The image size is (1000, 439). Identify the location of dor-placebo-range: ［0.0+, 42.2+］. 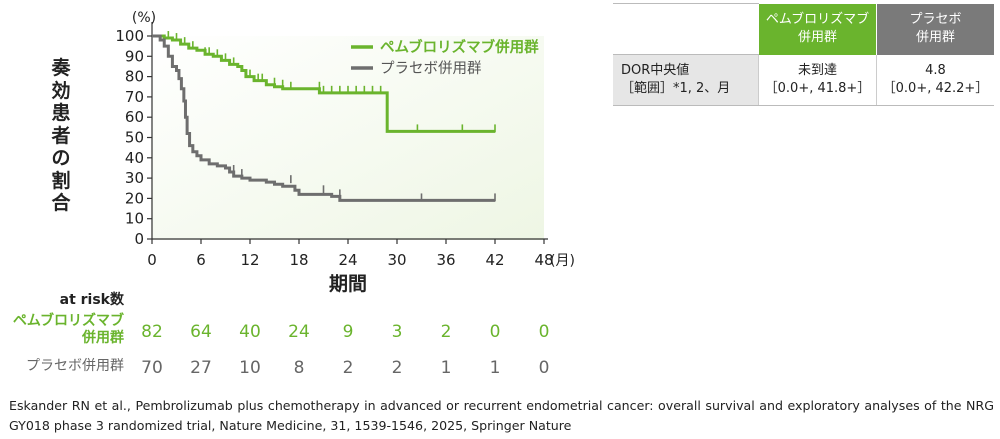
(935, 88).